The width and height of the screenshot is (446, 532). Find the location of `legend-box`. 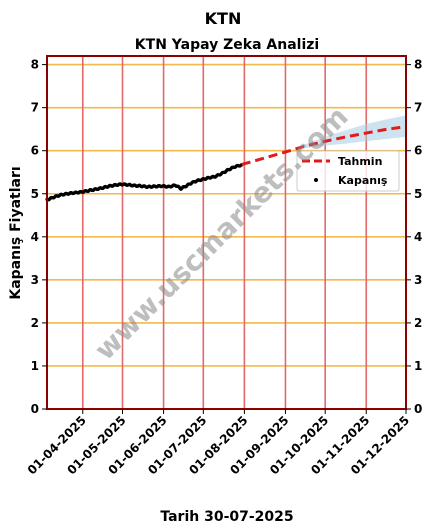

legend-box is located at coordinates (348, 171).